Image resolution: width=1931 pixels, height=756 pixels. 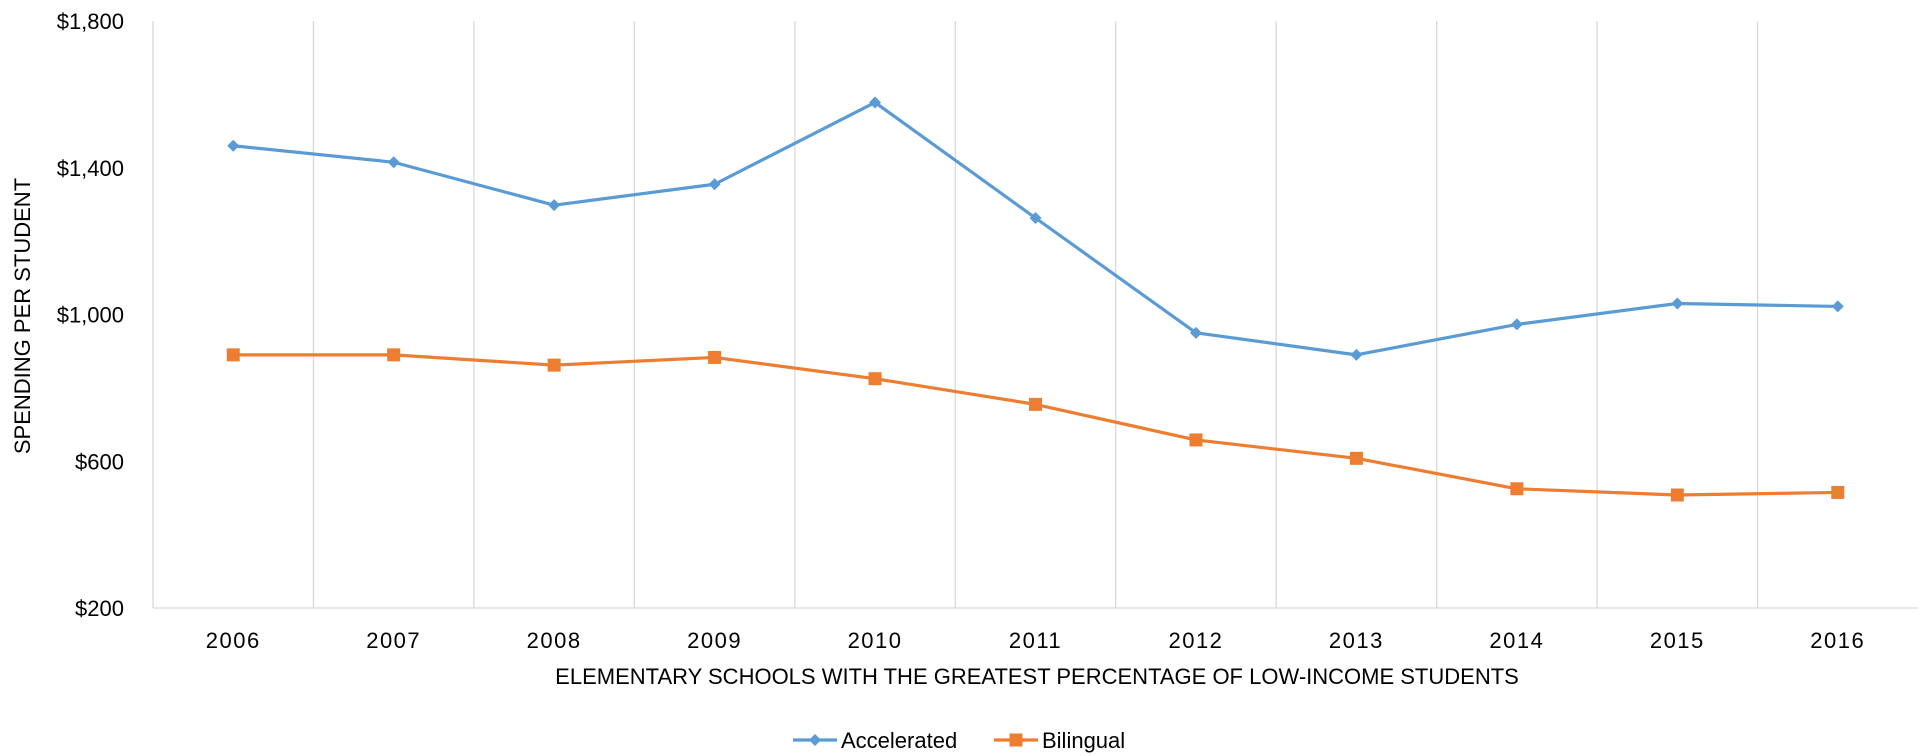 What do you see at coordinates (1516, 640) in the screenshot?
I see `x-tick-label: 2014` at bounding box center [1516, 640].